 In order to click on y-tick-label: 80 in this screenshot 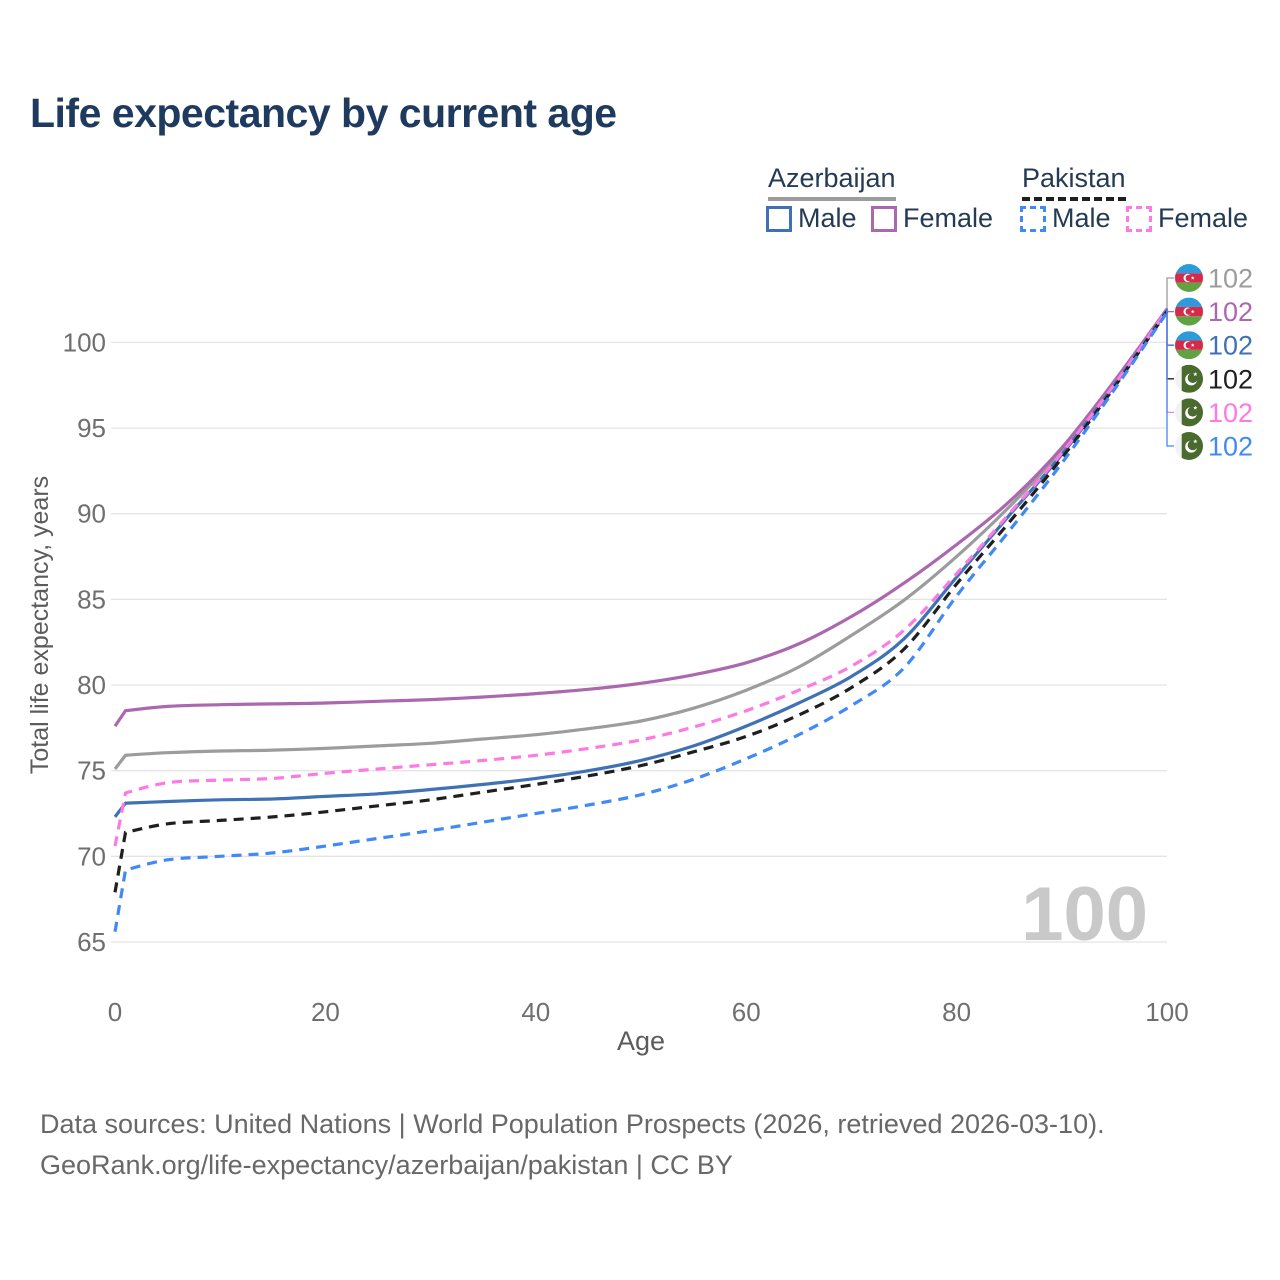, I will do `click(91, 685)`.